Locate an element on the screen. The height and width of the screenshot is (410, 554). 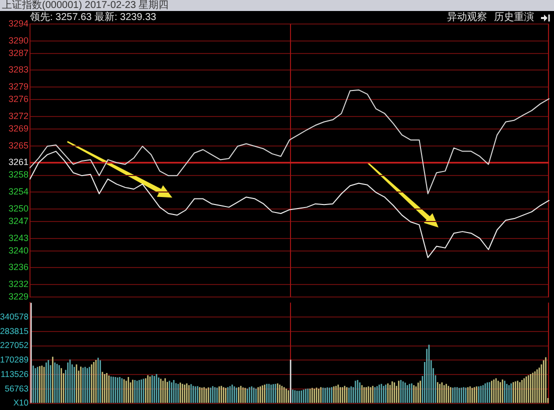
y-tick-label: 3232 is located at coordinates (18, 283).